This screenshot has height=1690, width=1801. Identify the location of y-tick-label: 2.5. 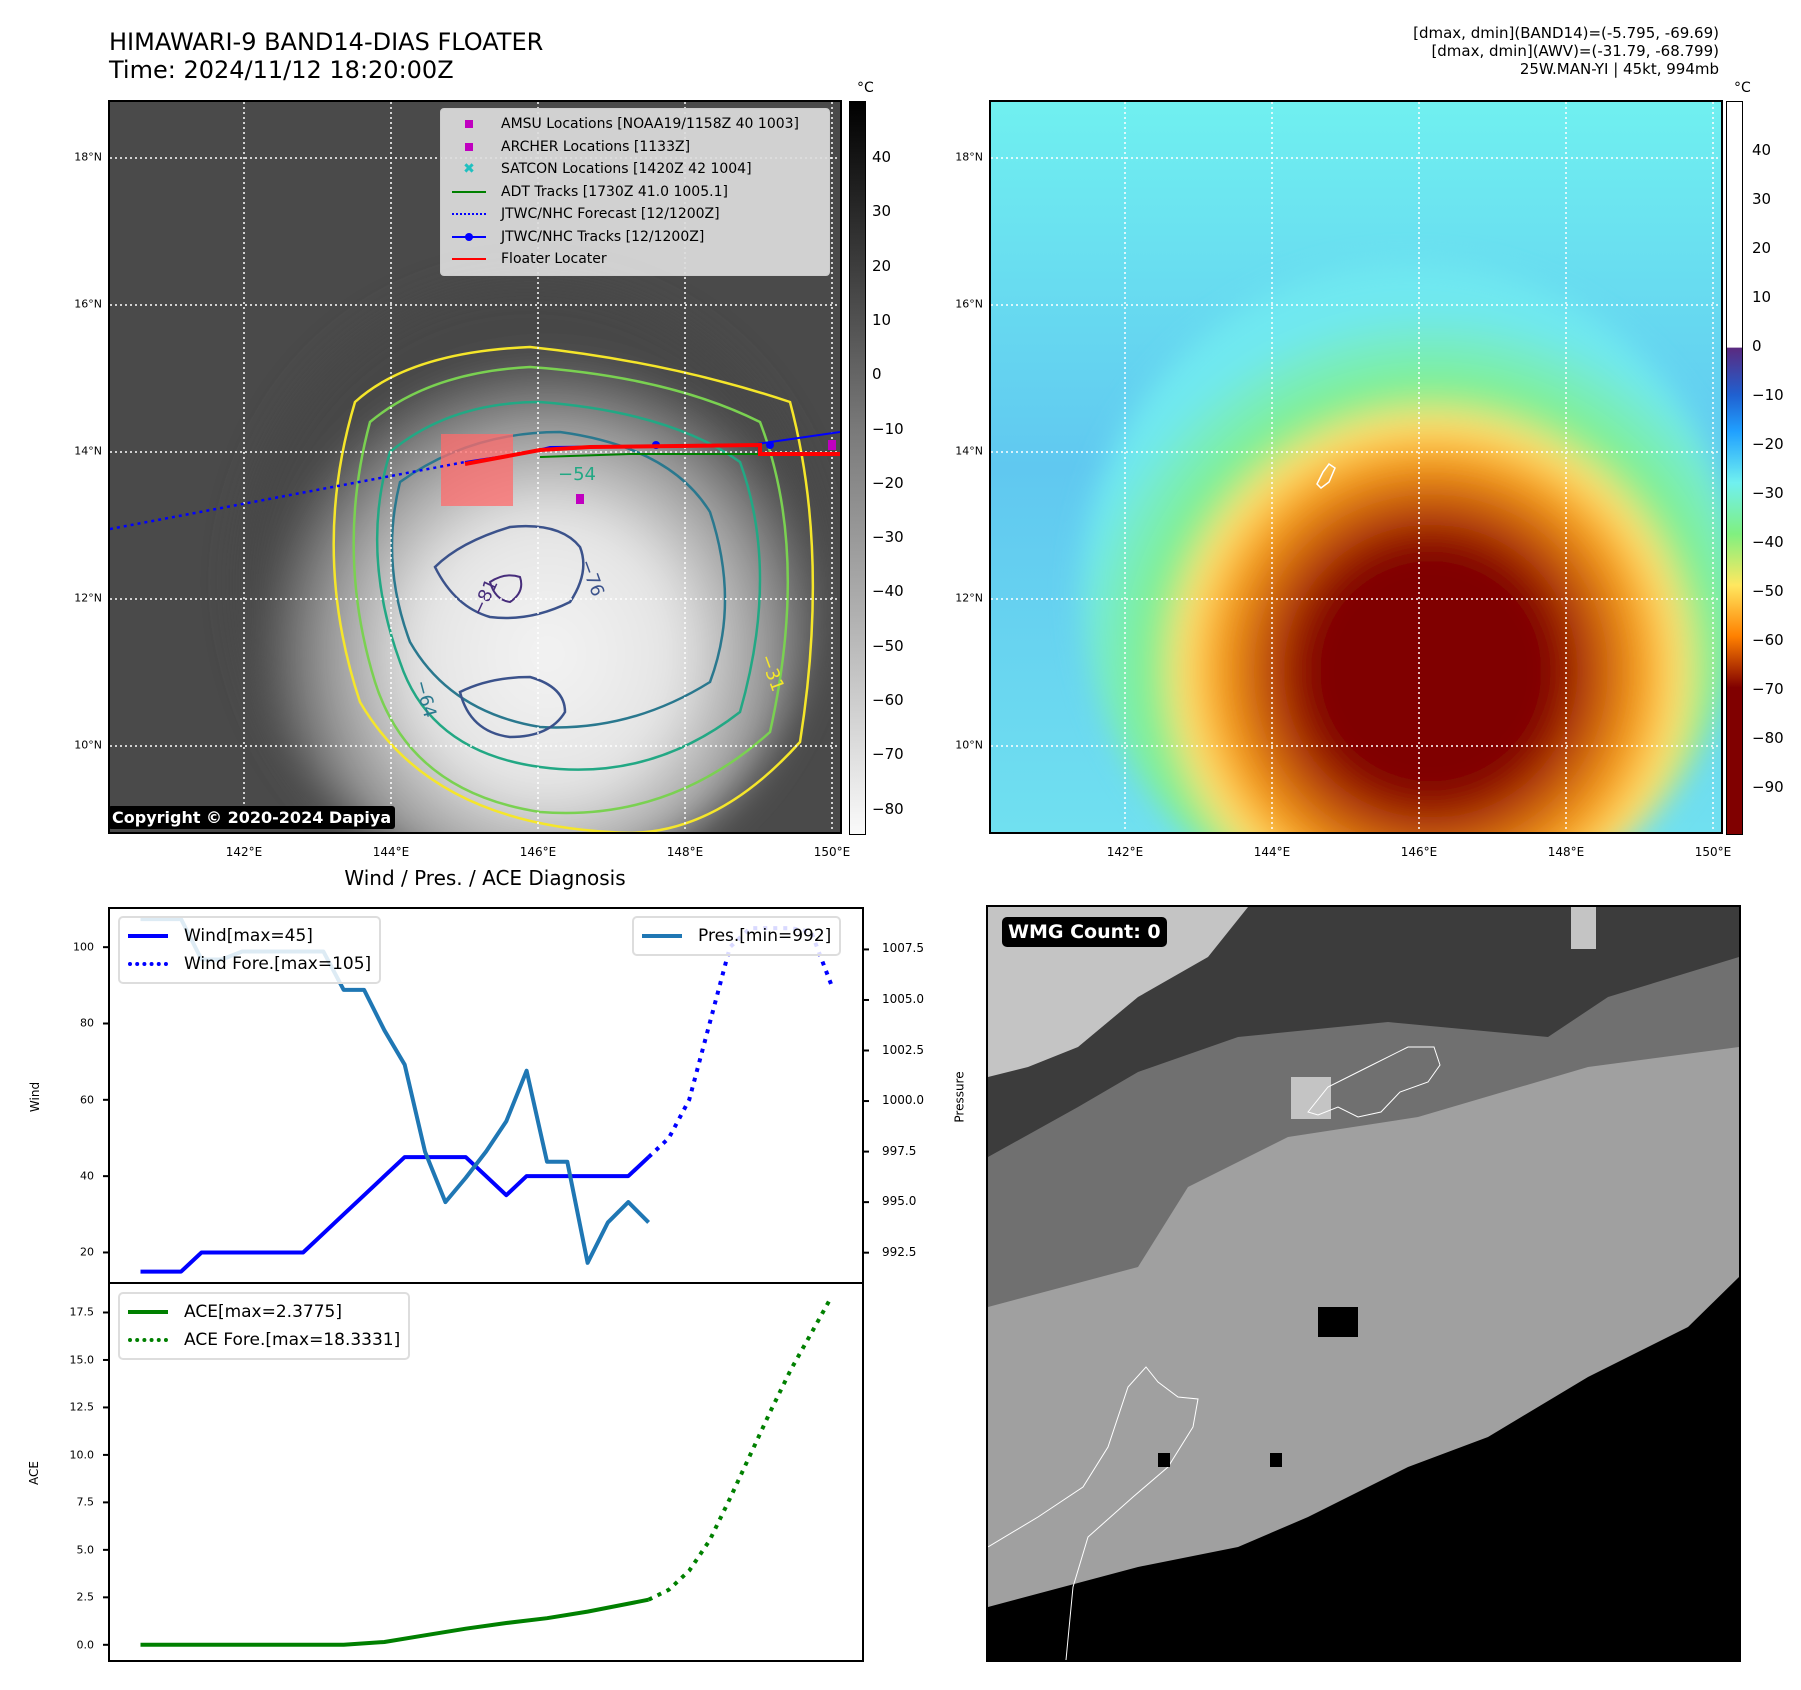
(85, 1597).